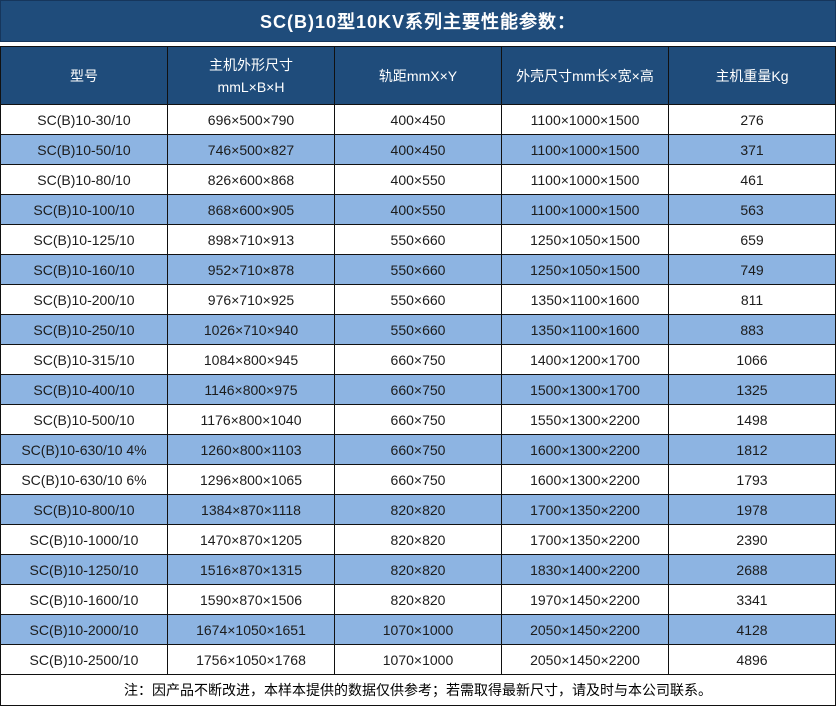 The width and height of the screenshot is (836, 706). I want to click on column-header: 轨距mmX×Y, so click(418, 75).